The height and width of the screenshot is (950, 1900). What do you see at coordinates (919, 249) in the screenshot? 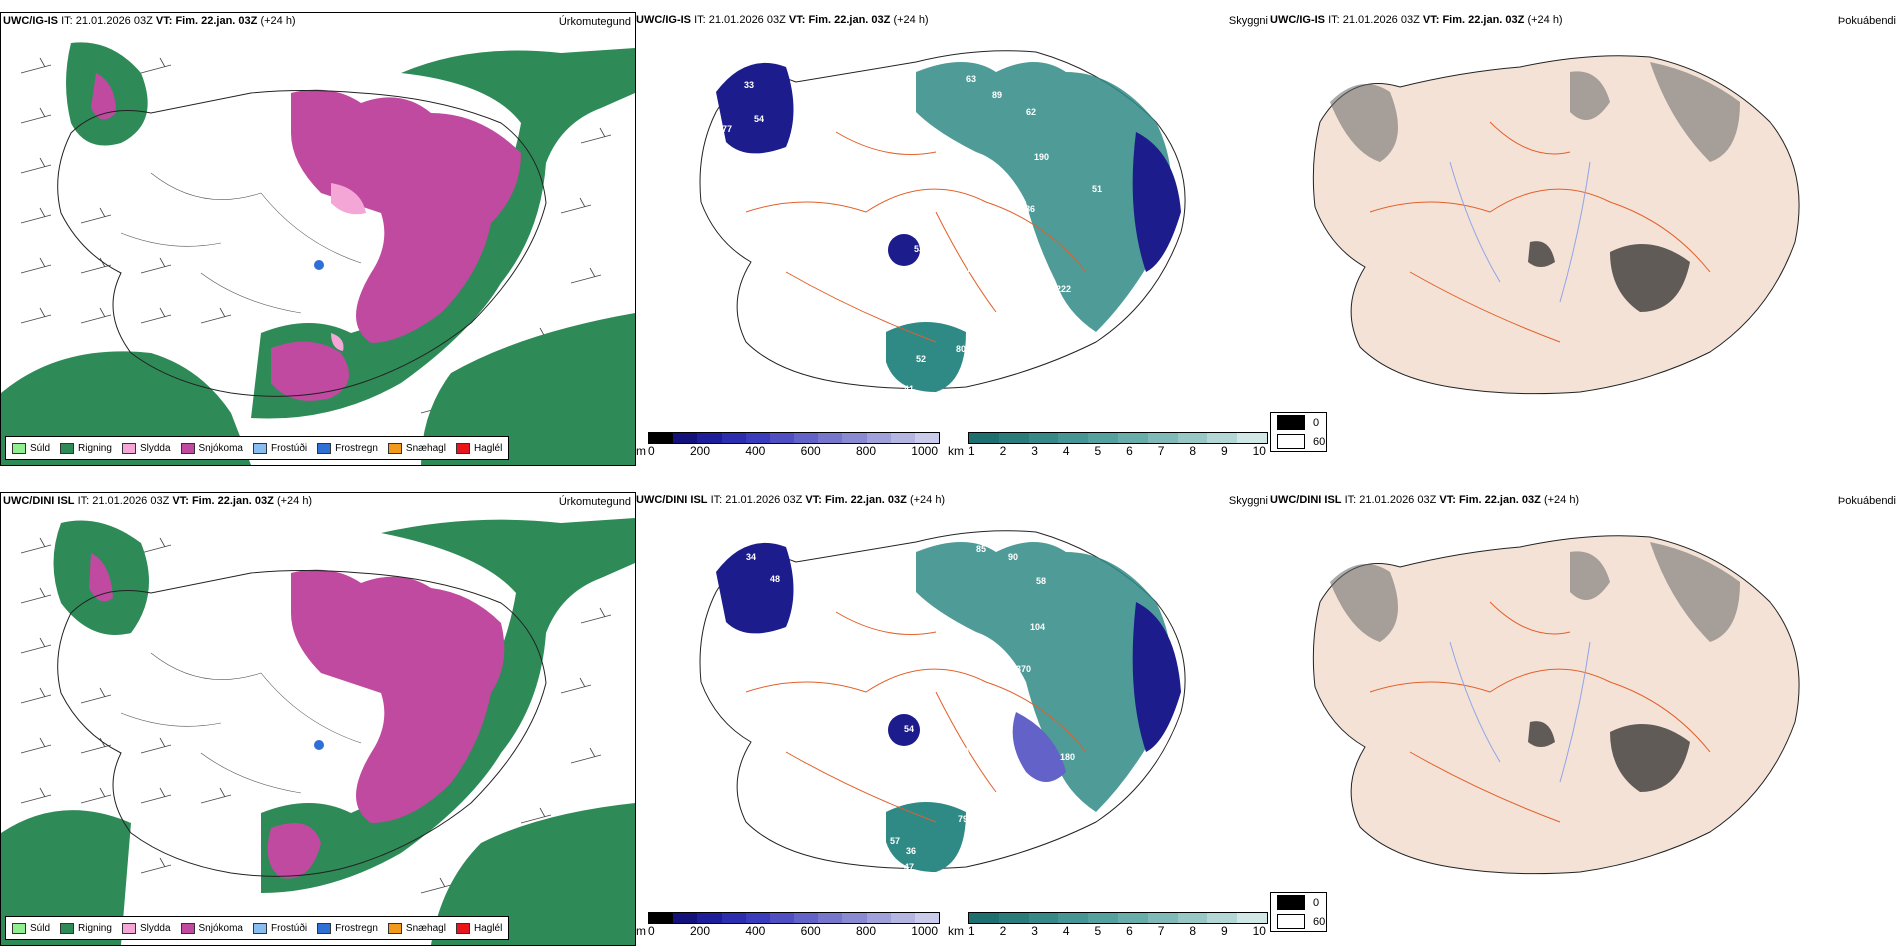
I see `svg-text: 53` at bounding box center [919, 249].